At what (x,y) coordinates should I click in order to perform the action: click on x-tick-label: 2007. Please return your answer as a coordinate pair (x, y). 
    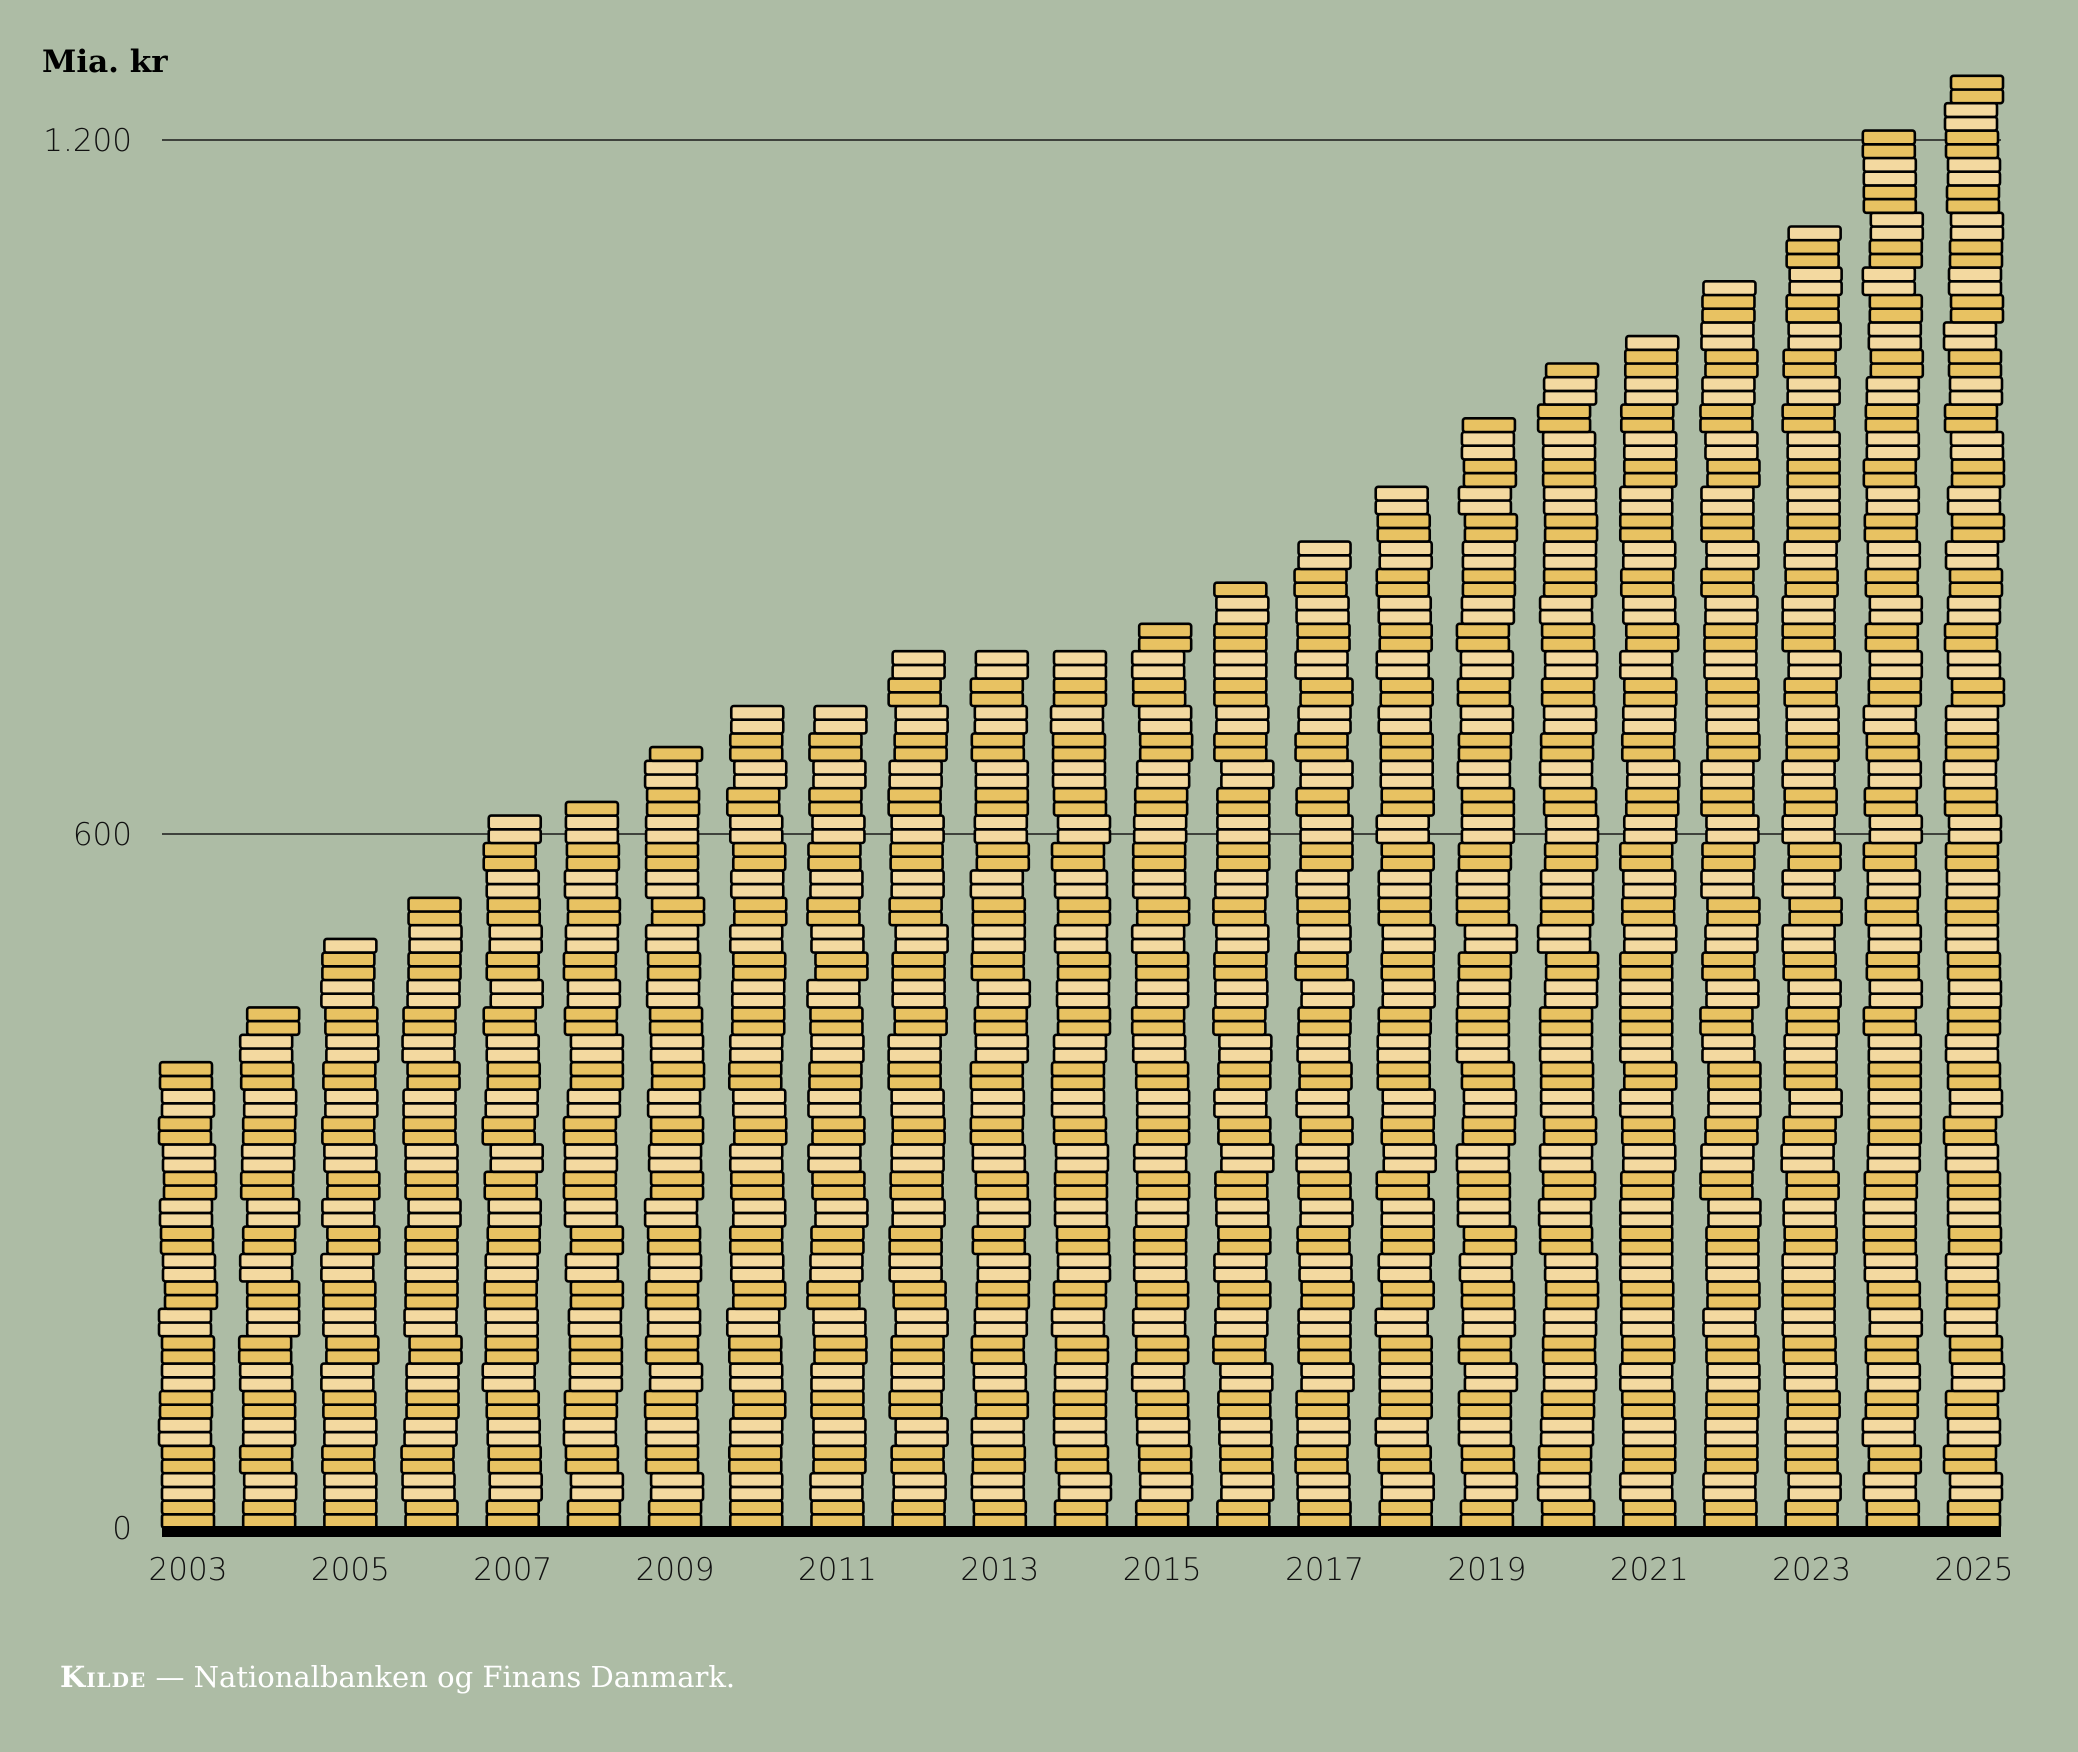
    Looking at the image, I should click on (512, 1570).